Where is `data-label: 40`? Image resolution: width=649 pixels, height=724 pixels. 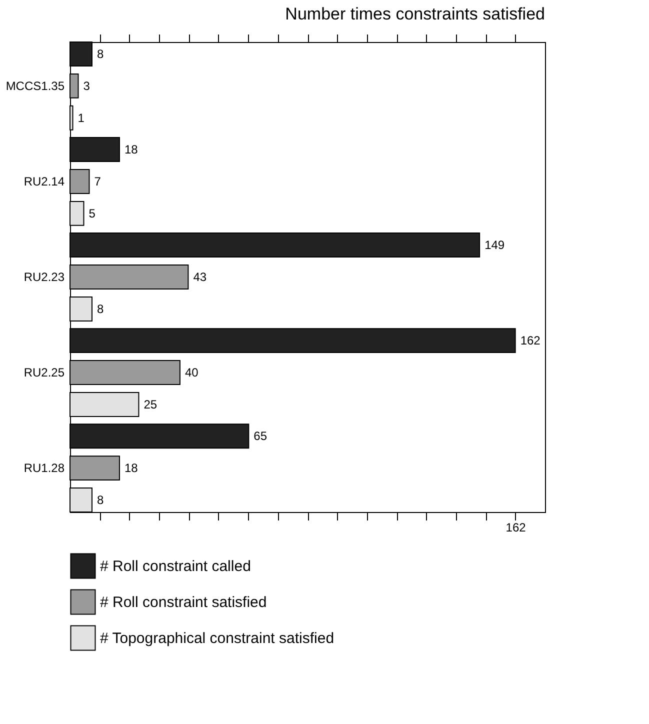
data-label: 40 is located at coordinates (191, 373).